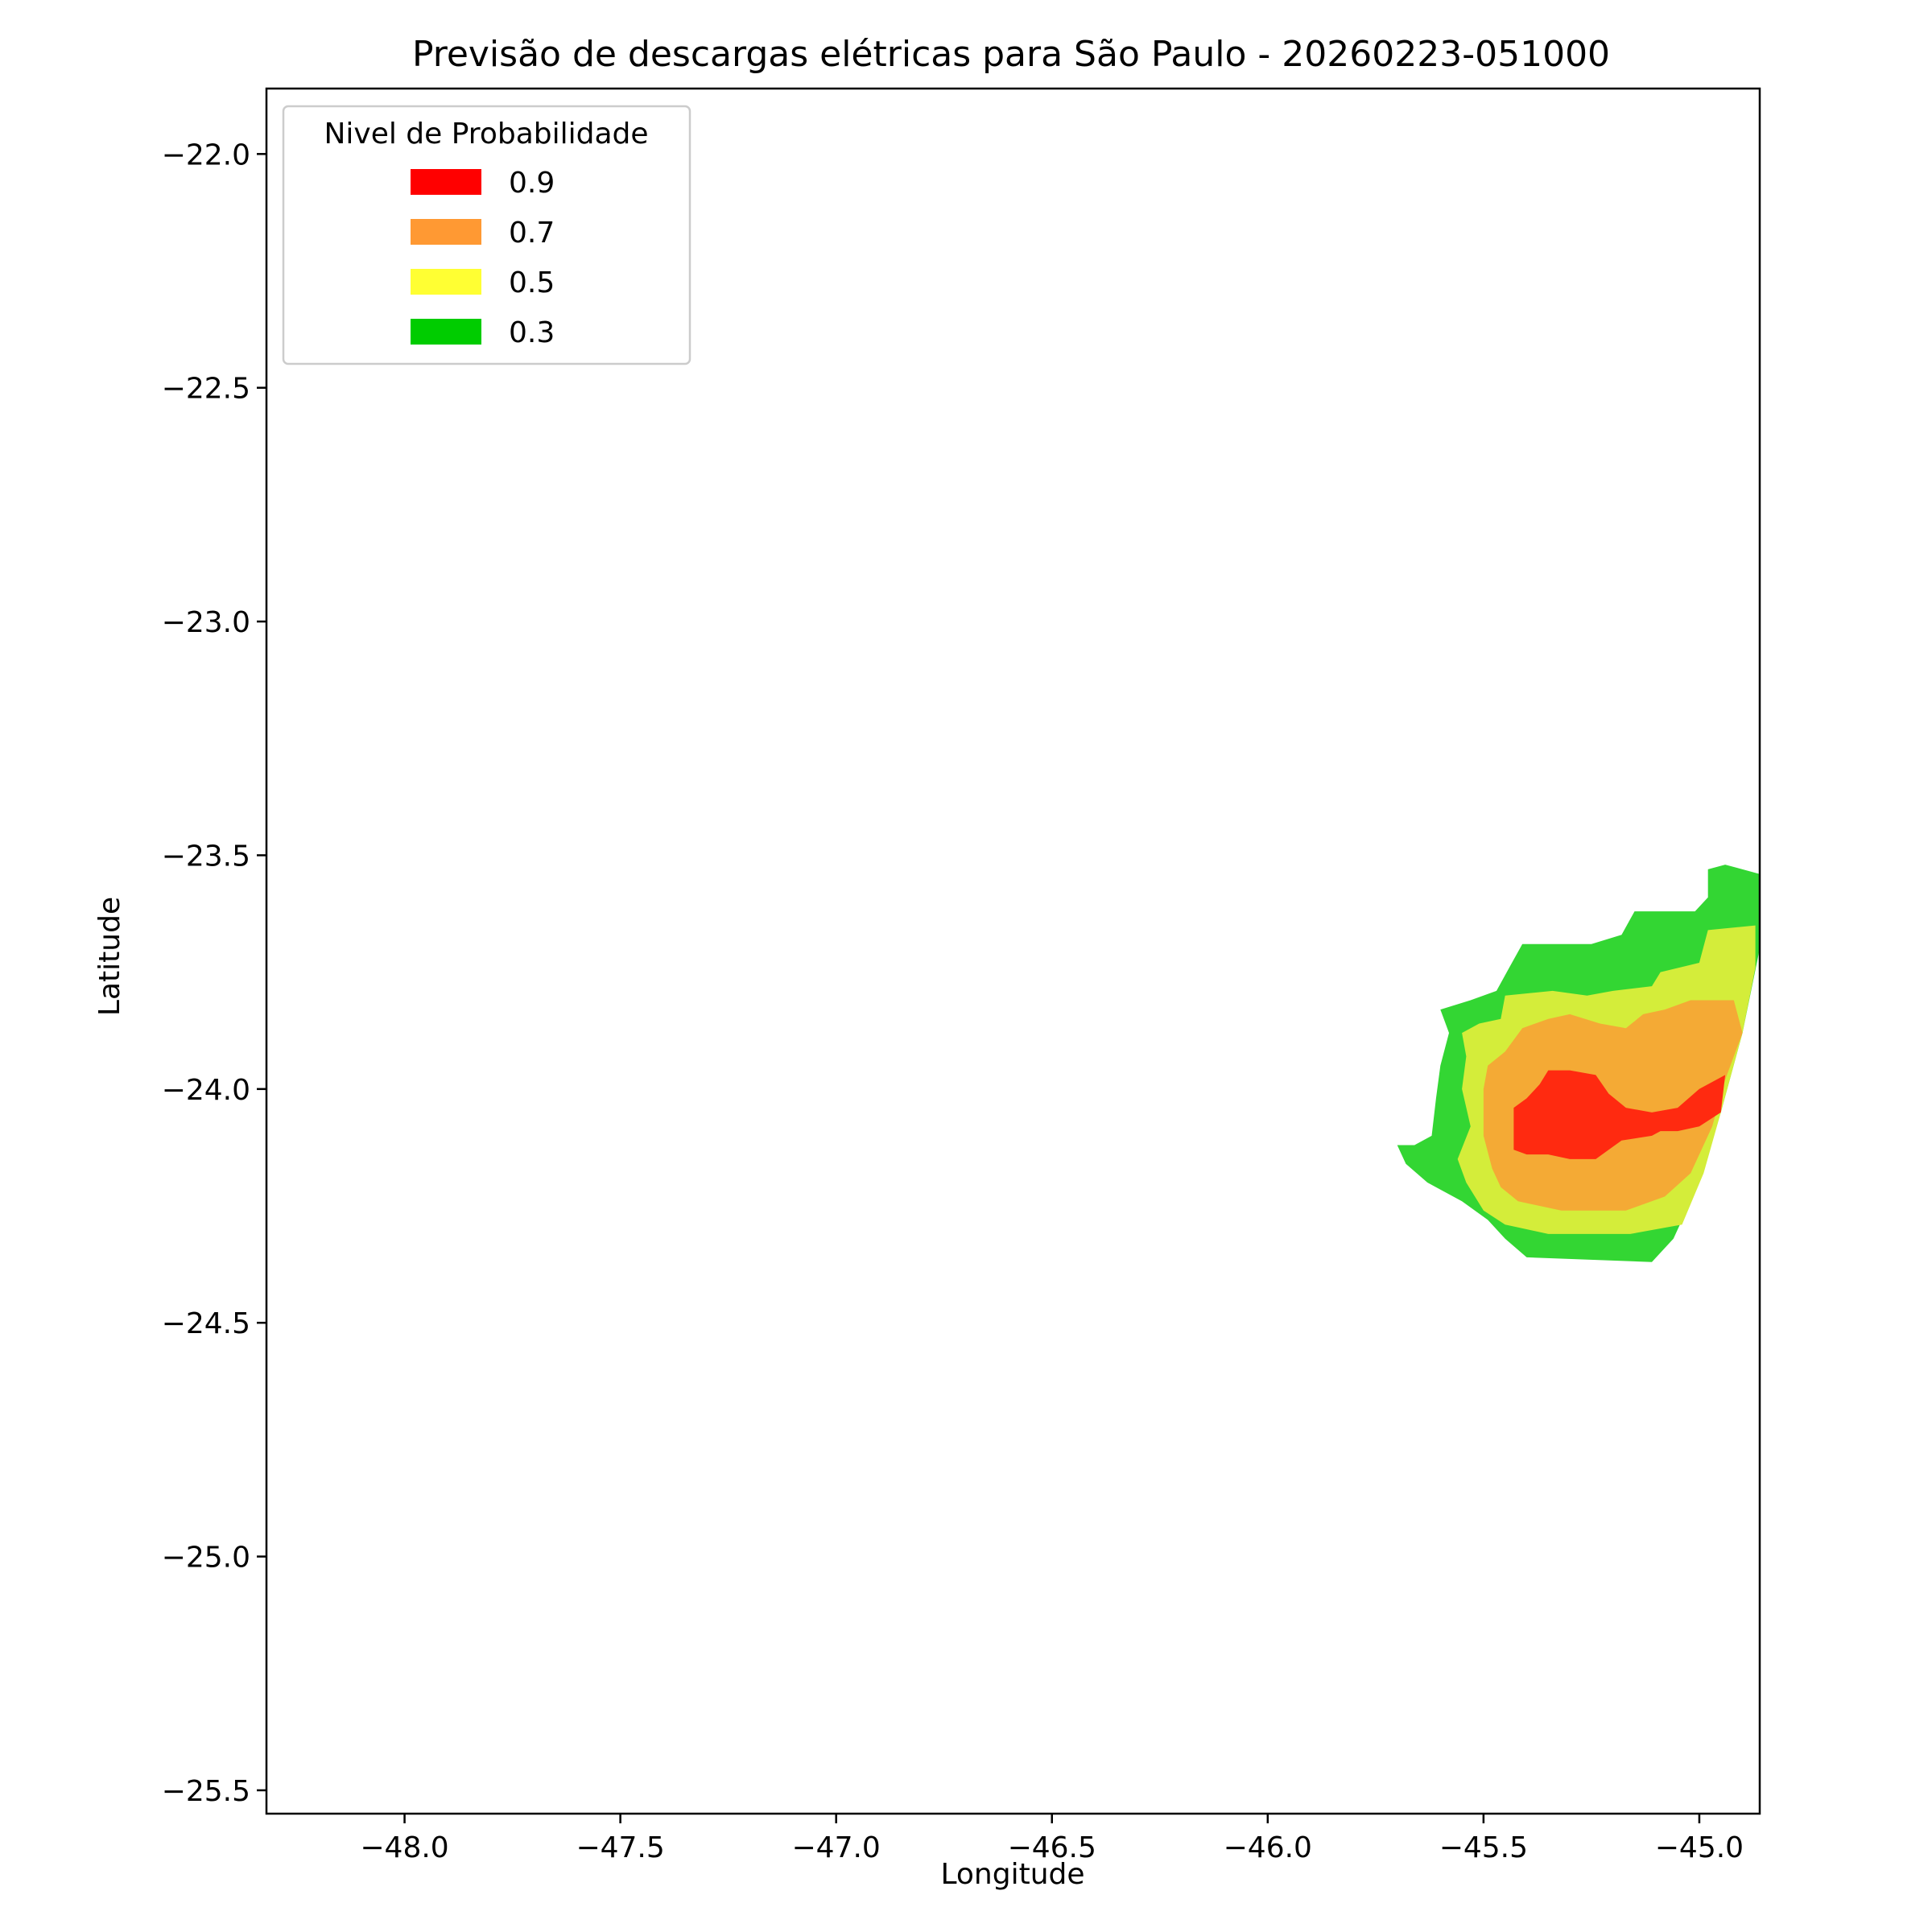 This screenshot has height=1932, width=1932. Describe the element at coordinates (109, 956) in the screenshot. I see `y-axis-label: Latitude` at that location.